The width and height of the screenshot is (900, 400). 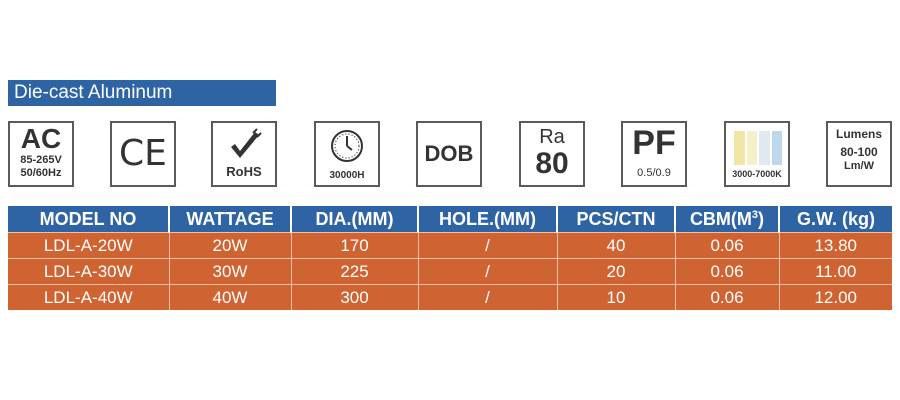 I want to click on ce-label: CE, so click(x=143, y=153).